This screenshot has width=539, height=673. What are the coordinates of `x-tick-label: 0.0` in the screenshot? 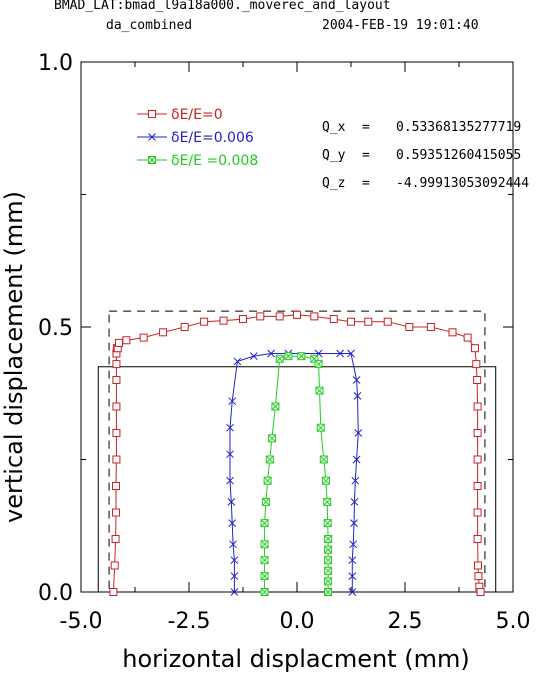 It's located at (297, 621).